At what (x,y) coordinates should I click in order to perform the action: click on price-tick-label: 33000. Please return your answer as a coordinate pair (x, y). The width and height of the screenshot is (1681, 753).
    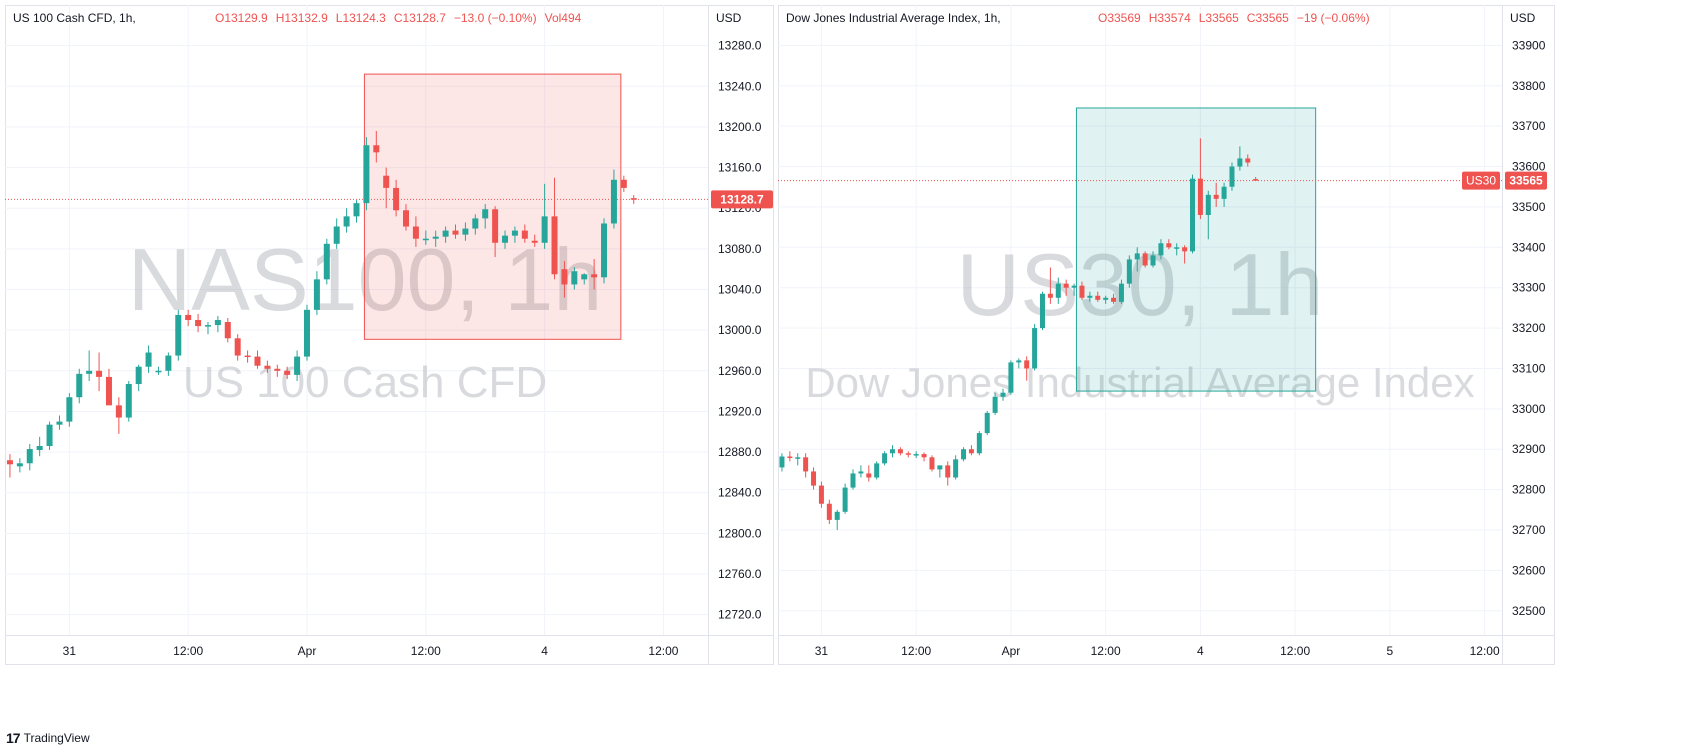
    Looking at the image, I should click on (1529, 409).